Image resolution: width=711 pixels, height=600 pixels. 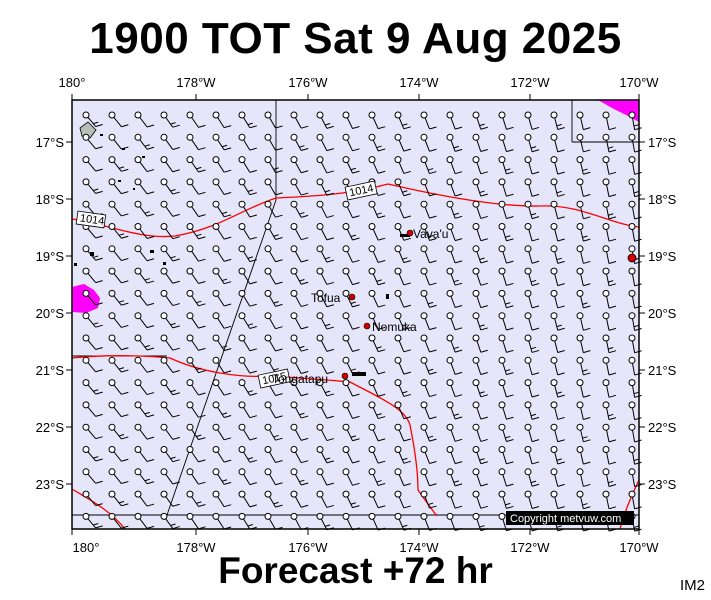 What do you see at coordinates (72, 82) in the screenshot?
I see `svg-text: 180°` at bounding box center [72, 82].